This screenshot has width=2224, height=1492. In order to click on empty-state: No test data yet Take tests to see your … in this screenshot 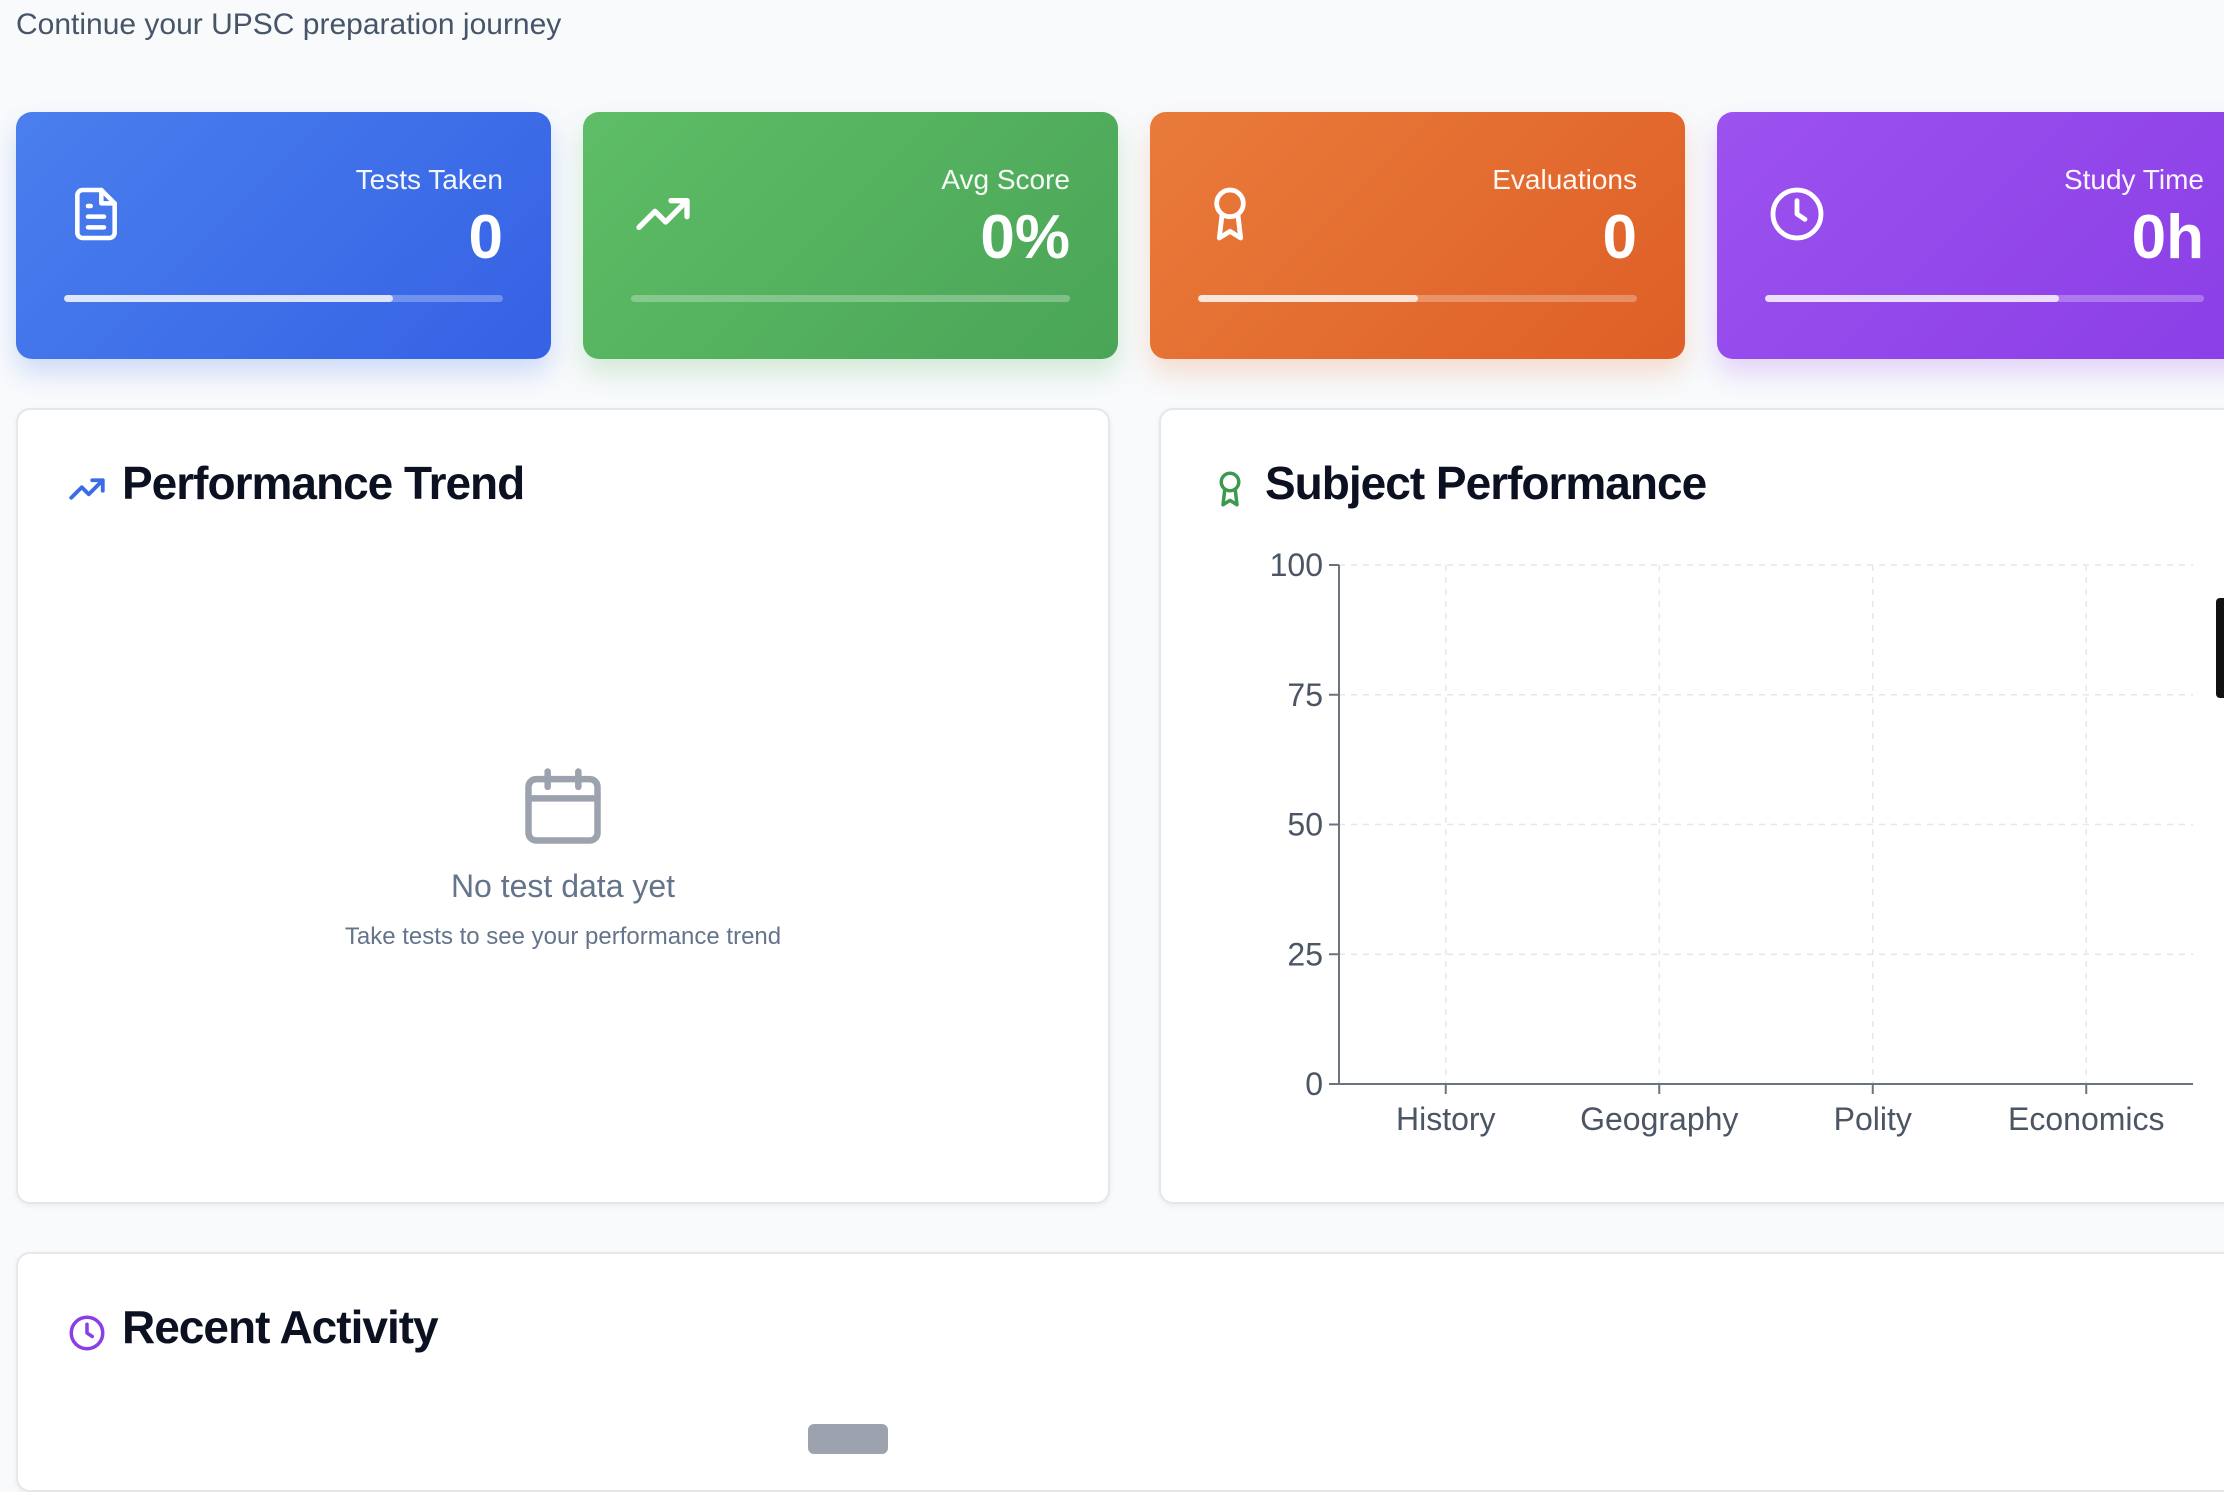, I will do `click(563, 855)`.